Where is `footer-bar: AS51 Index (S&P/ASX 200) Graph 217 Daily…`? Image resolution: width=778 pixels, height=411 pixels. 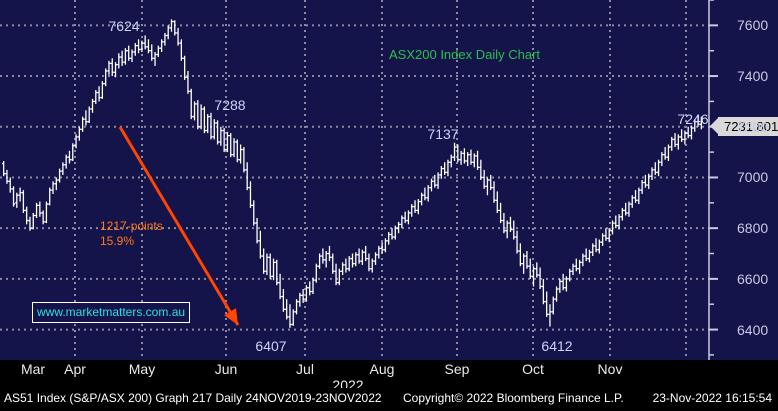
footer-bar: AS51 Index (S&P/ASX 200) Graph 217 Daily… is located at coordinates (389, 399).